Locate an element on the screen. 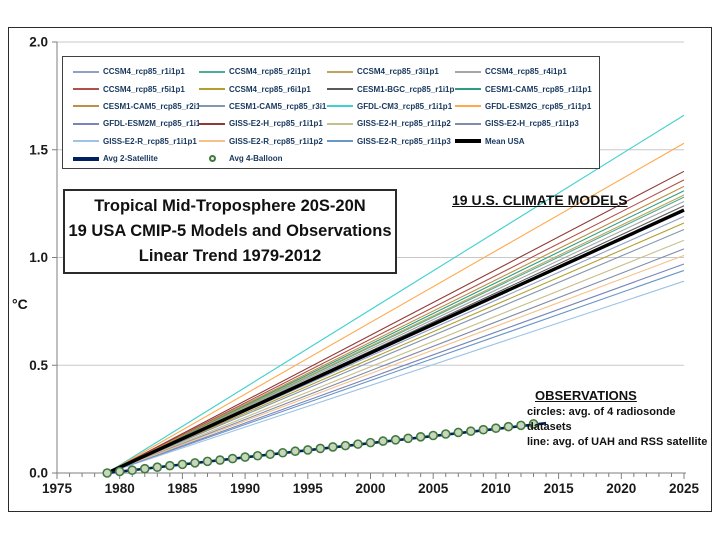  svg-text: 1.5 is located at coordinates (38, 149).